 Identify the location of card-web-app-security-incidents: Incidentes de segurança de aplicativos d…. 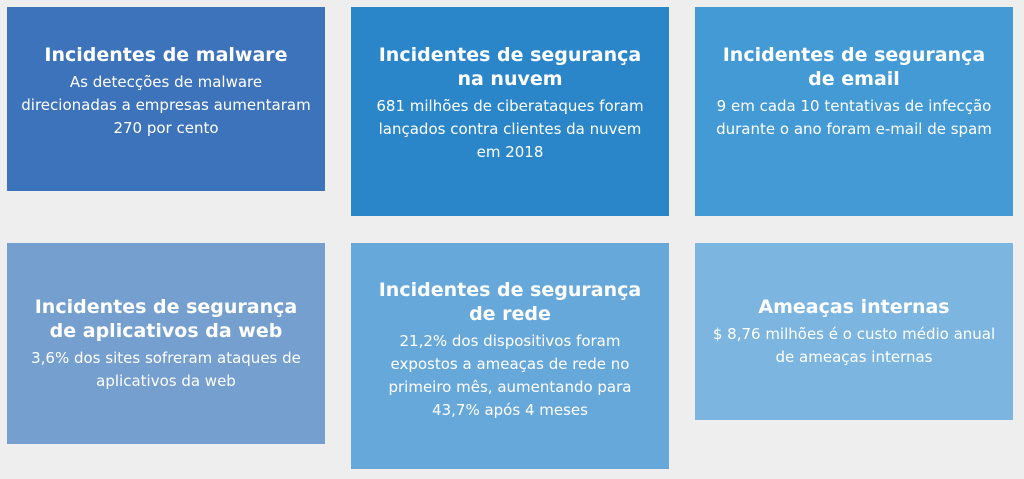
(166, 343).